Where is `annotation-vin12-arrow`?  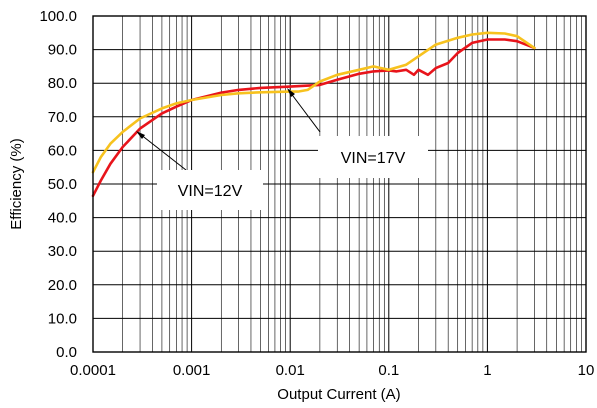 annotation-vin12-arrow is located at coordinates (163, 152).